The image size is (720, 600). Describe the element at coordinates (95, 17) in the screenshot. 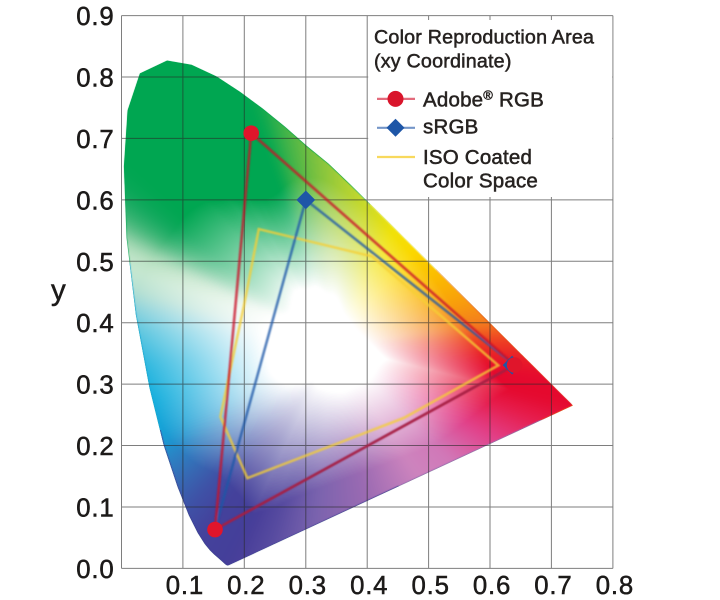

I see `svg-text: 0.9` at that location.